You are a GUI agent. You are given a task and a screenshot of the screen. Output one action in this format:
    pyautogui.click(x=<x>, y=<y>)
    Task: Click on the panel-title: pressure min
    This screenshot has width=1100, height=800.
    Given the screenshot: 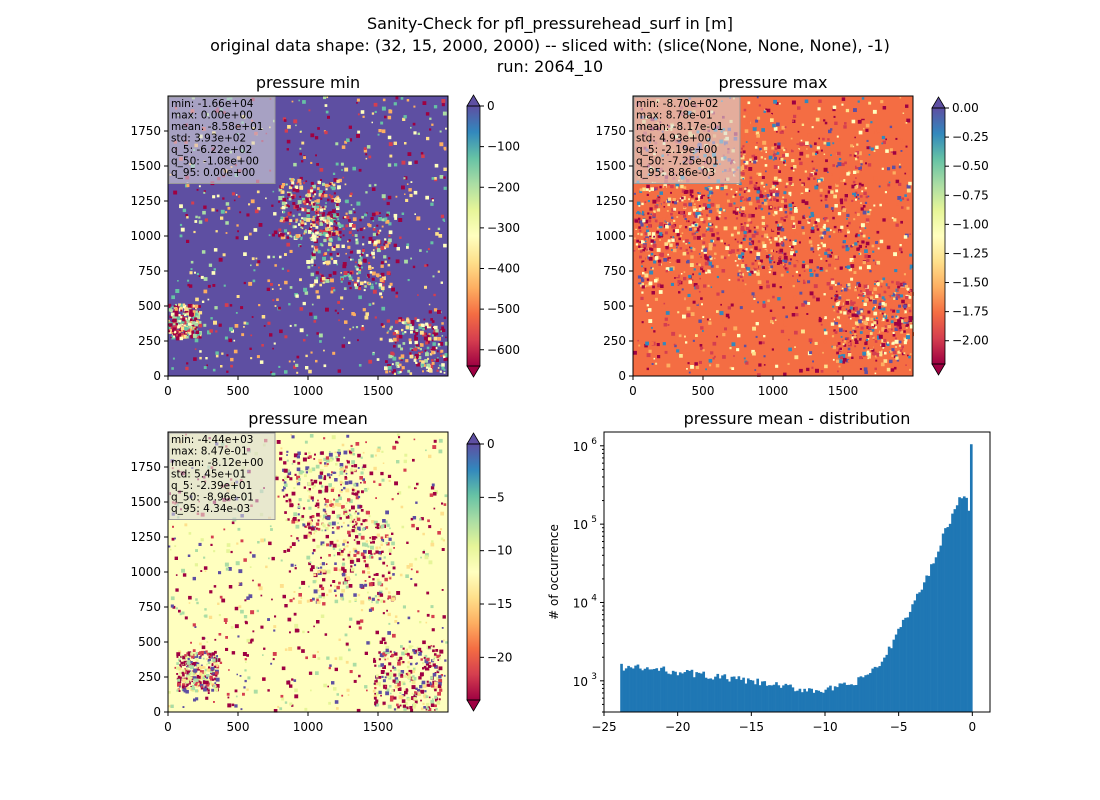 What is the action you would take?
    pyautogui.click(x=308, y=82)
    